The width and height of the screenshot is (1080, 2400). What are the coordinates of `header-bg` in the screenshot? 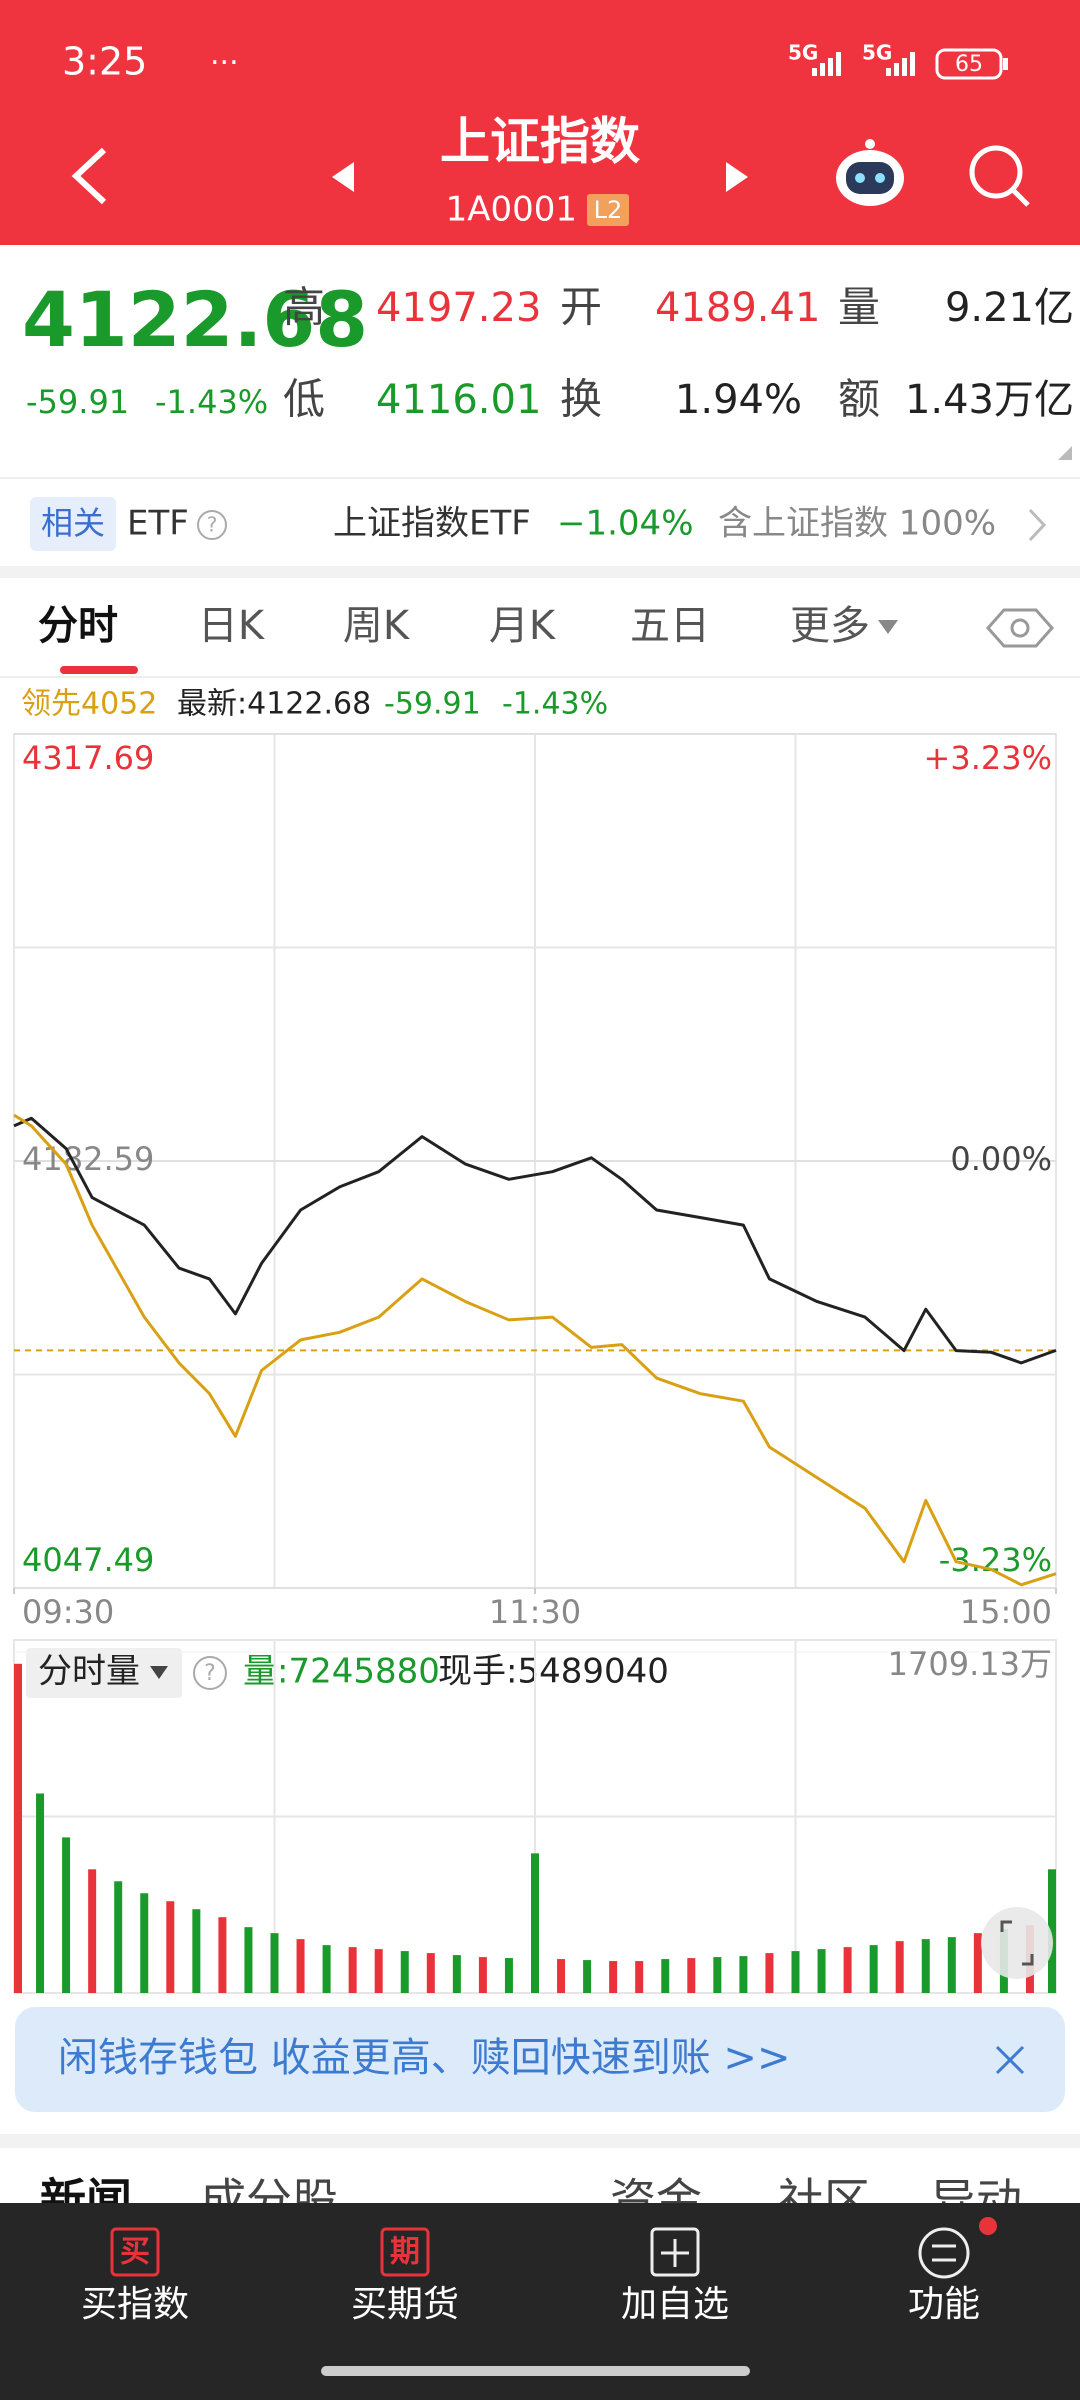 It's located at (540, 122).